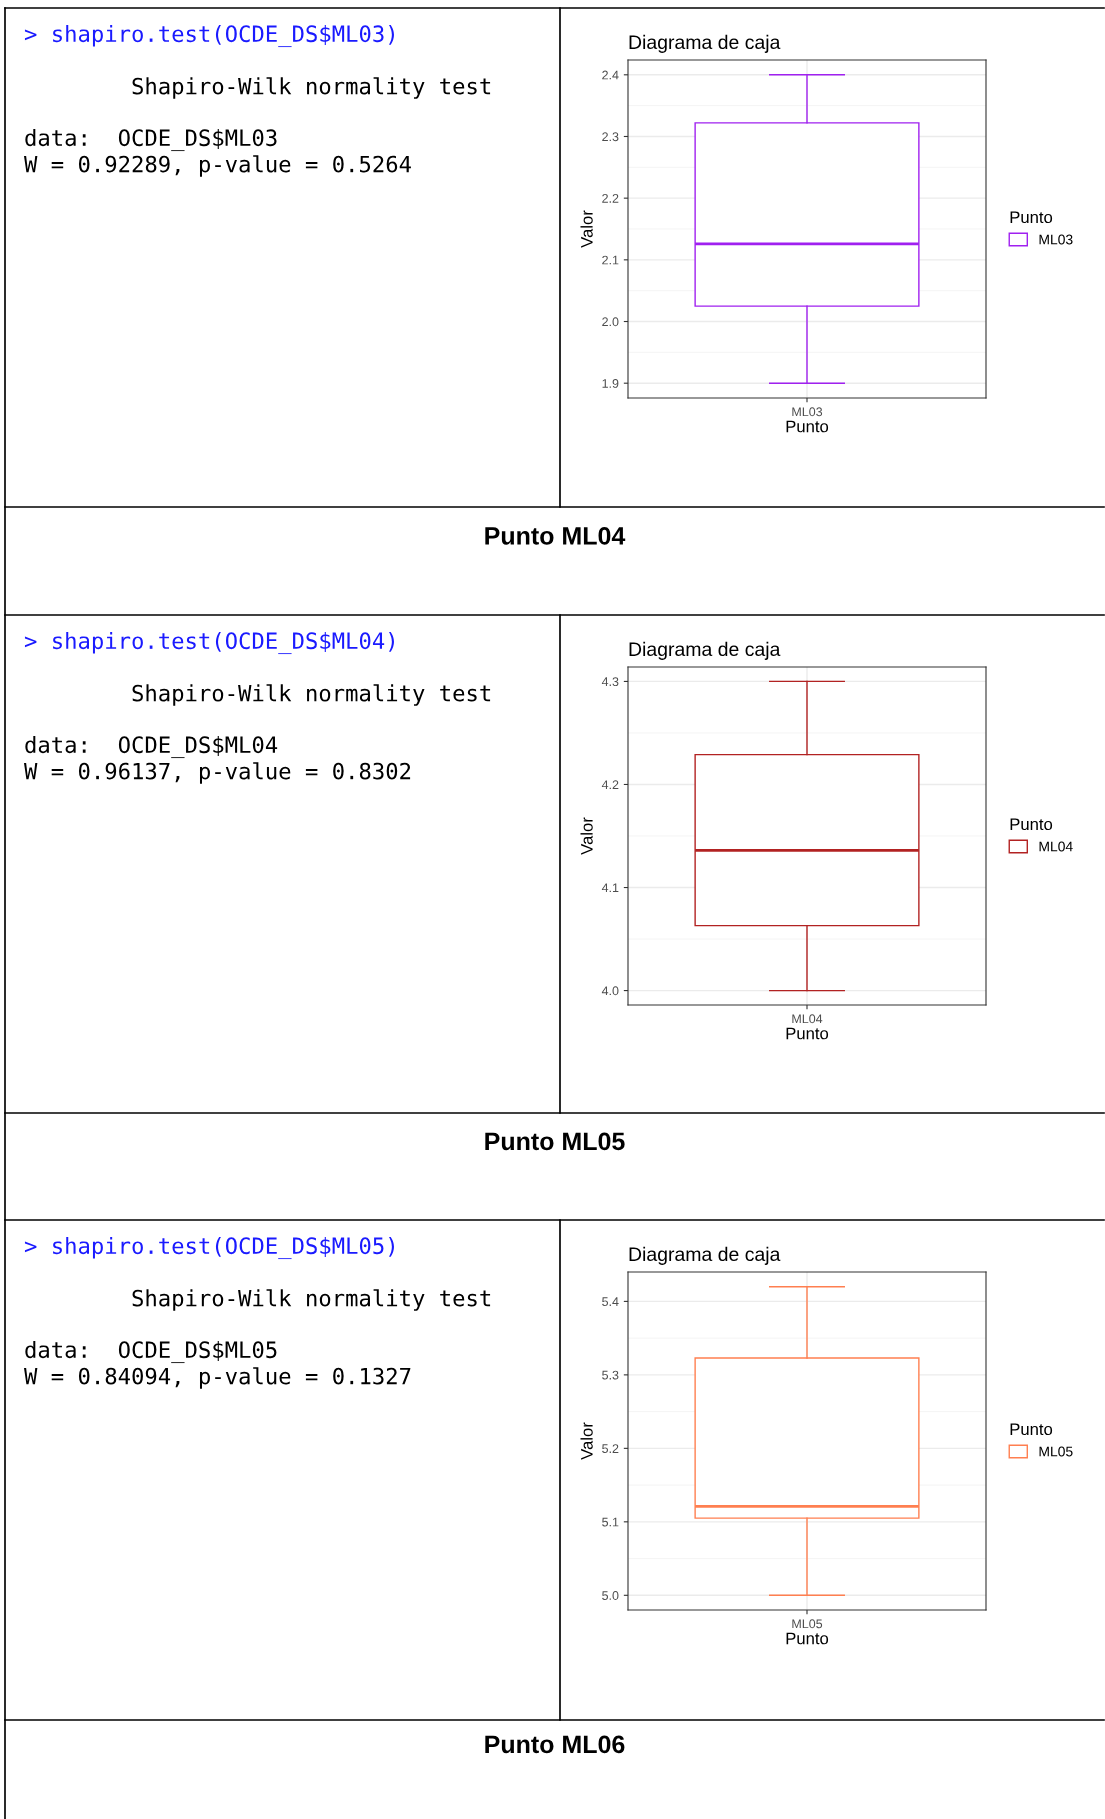 The height and width of the screenshot is (1819, 1105). Describe the element at coordinates (1056, 239) in the screenshot. I see `legend-label: ML03` at that location.